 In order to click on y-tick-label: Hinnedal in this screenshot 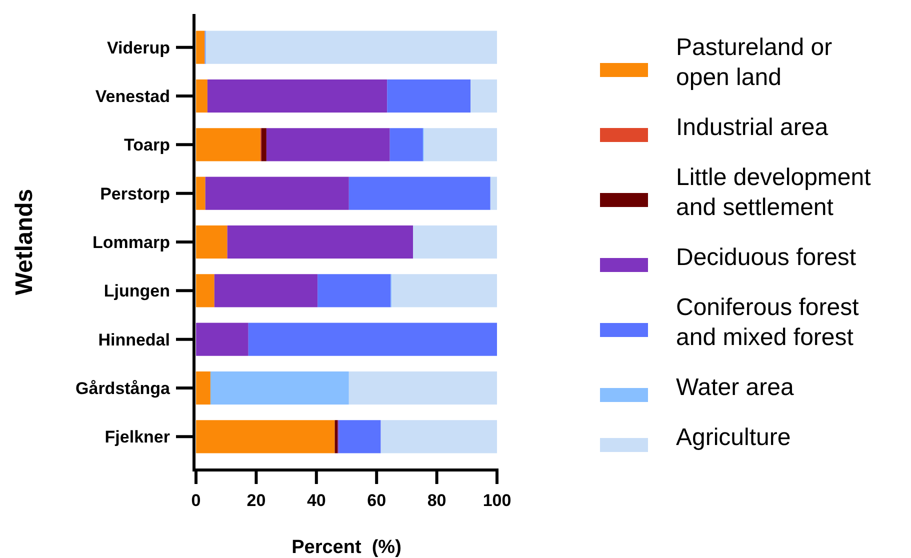, I will do `click(134, 340)`.